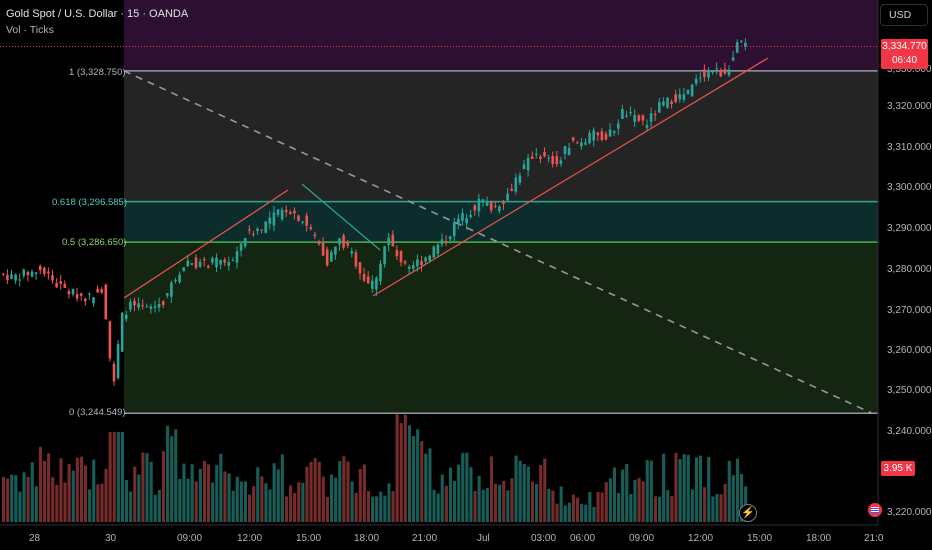 This screenshot has width=932, height=550. I want to click on lightning-icon: ⚡, so click(748, 513).